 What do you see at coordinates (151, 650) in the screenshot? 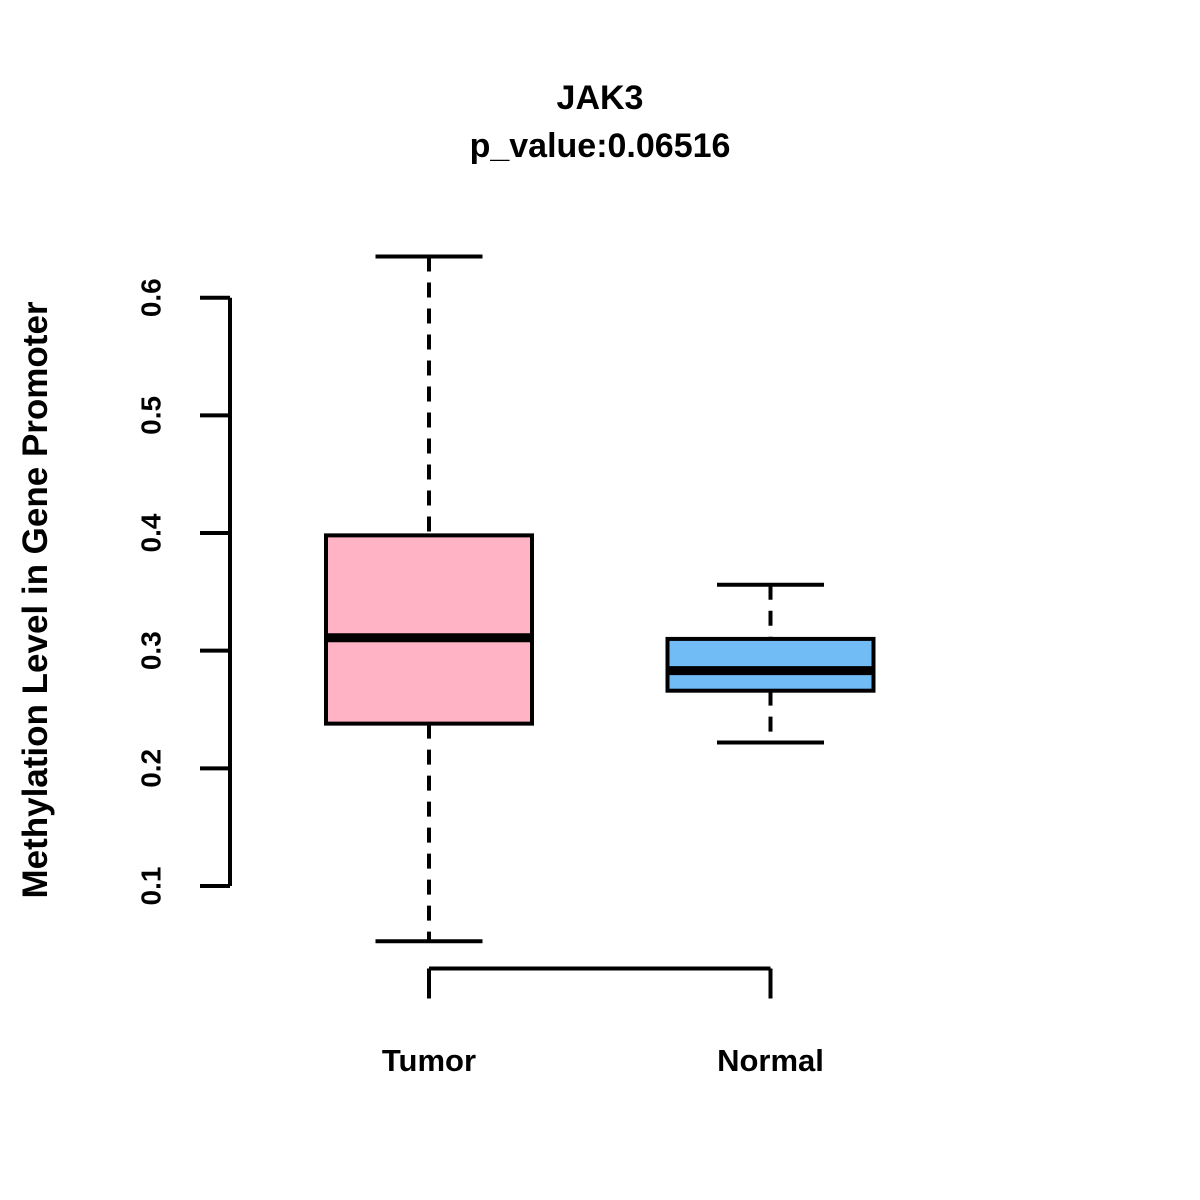
I see `y-tick-label: 0.3` at bounding box center [151, 650].